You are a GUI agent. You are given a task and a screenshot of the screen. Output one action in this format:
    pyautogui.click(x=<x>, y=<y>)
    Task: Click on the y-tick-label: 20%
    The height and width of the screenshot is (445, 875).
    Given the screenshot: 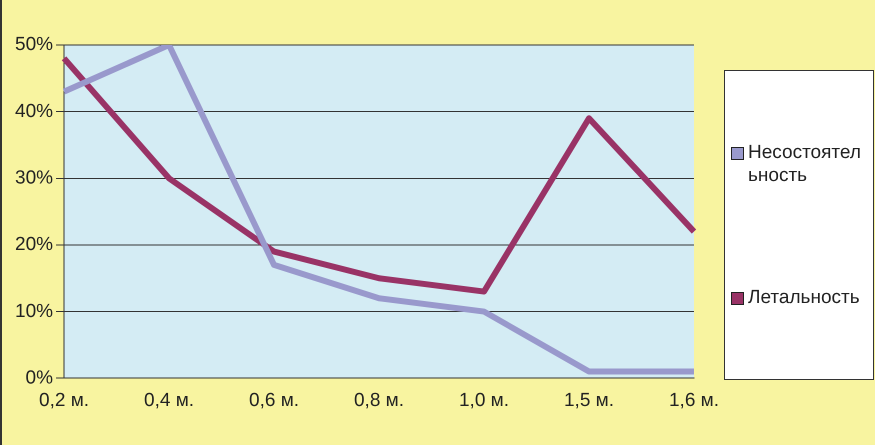 What is the action you would take?
    pyautogui.click(x=34, y=245)
    